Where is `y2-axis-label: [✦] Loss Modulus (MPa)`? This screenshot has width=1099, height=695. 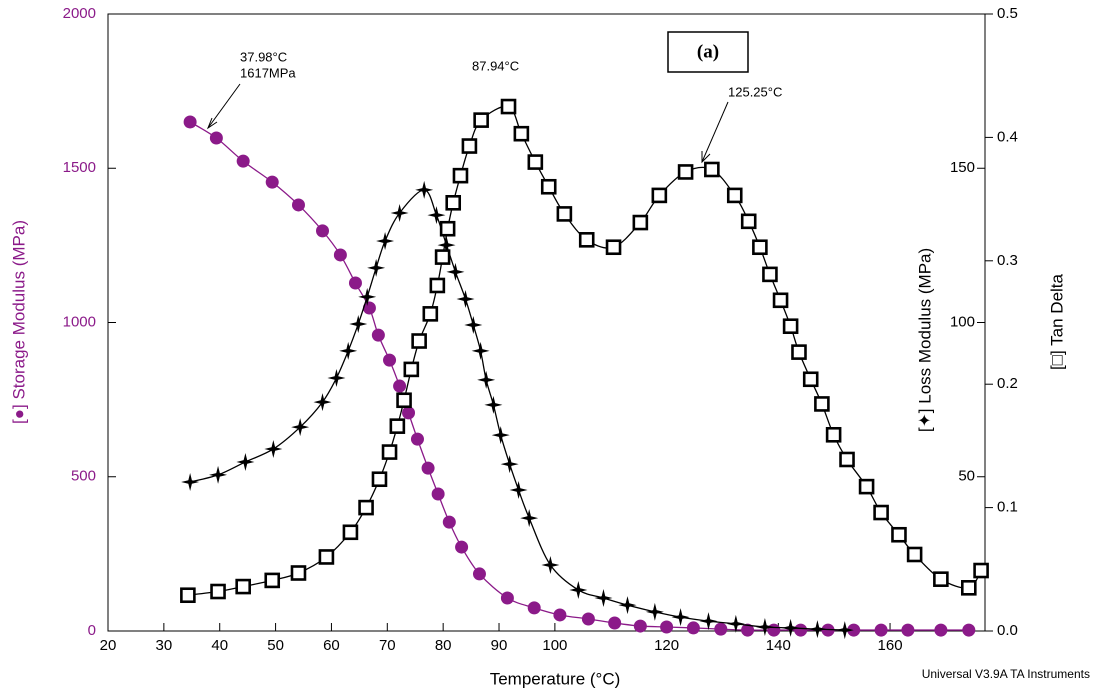
y2-axis-label: [✦] Loss Modulus (MPa) is located at coordinates (924, 340).